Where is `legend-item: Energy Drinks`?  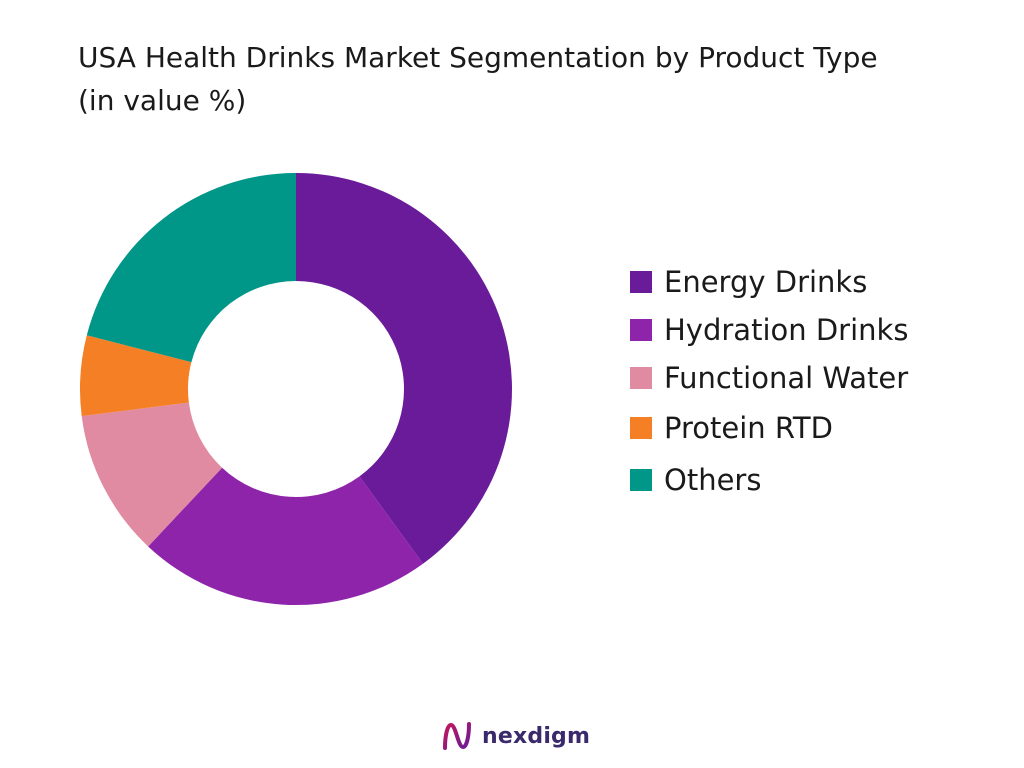 legend-item: Energy Drinks is located at coordinates (769, 282).